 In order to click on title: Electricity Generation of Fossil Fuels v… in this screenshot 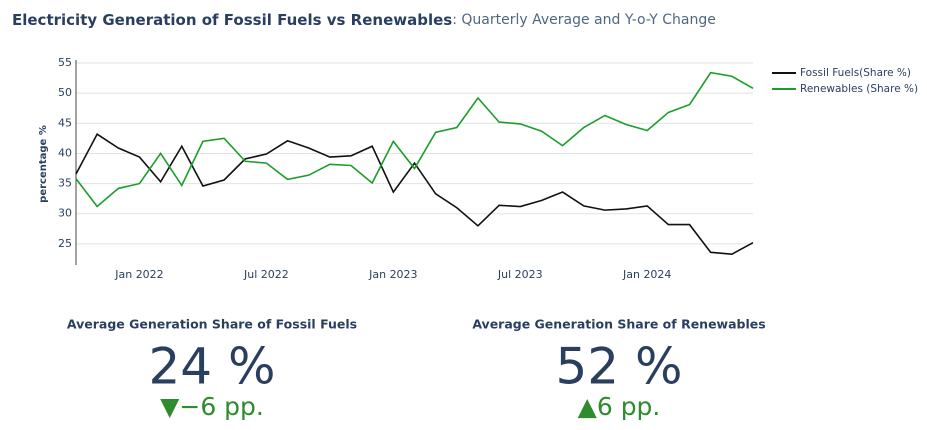, I will do `click(232, 20)`.